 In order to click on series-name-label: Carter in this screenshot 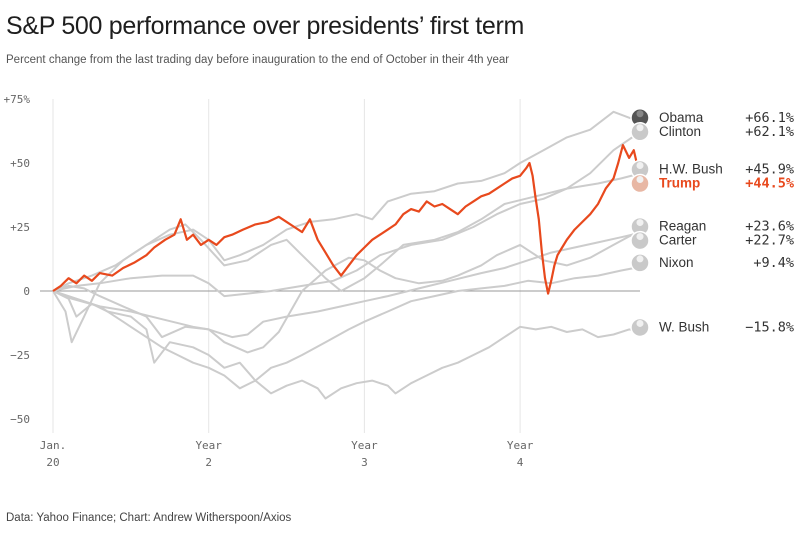, I will do `click(678, 240)`.